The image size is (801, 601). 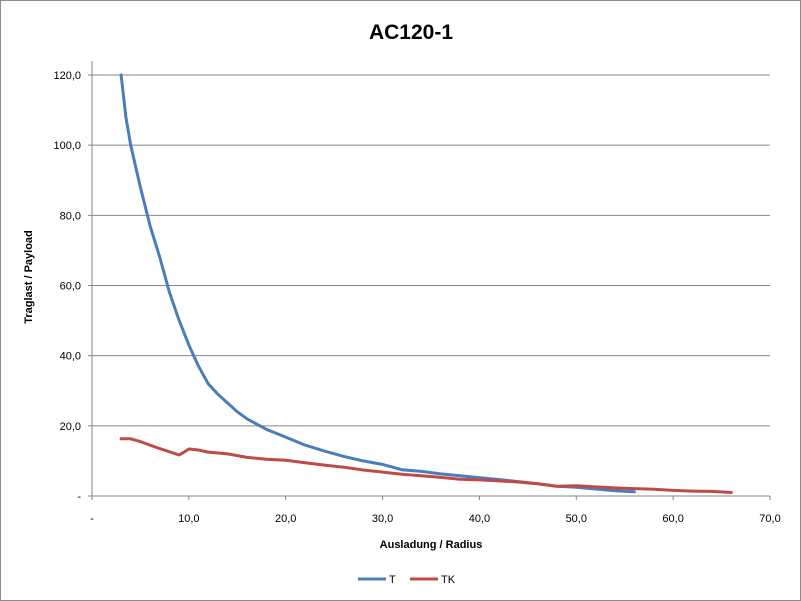 I want to click on x-tick-label: 20,0, so click(x=285, y=519).